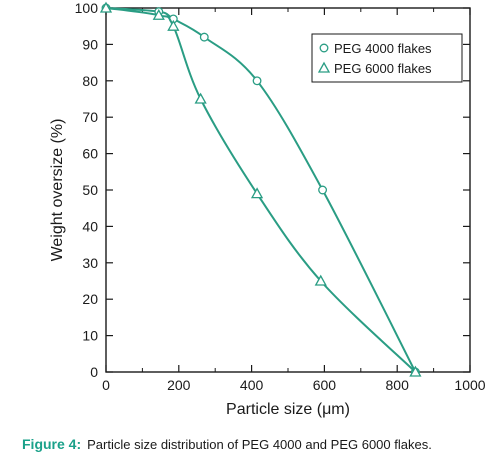  I want to click on legend-label-1: PEG 4000 flakes, so click(383, 48).